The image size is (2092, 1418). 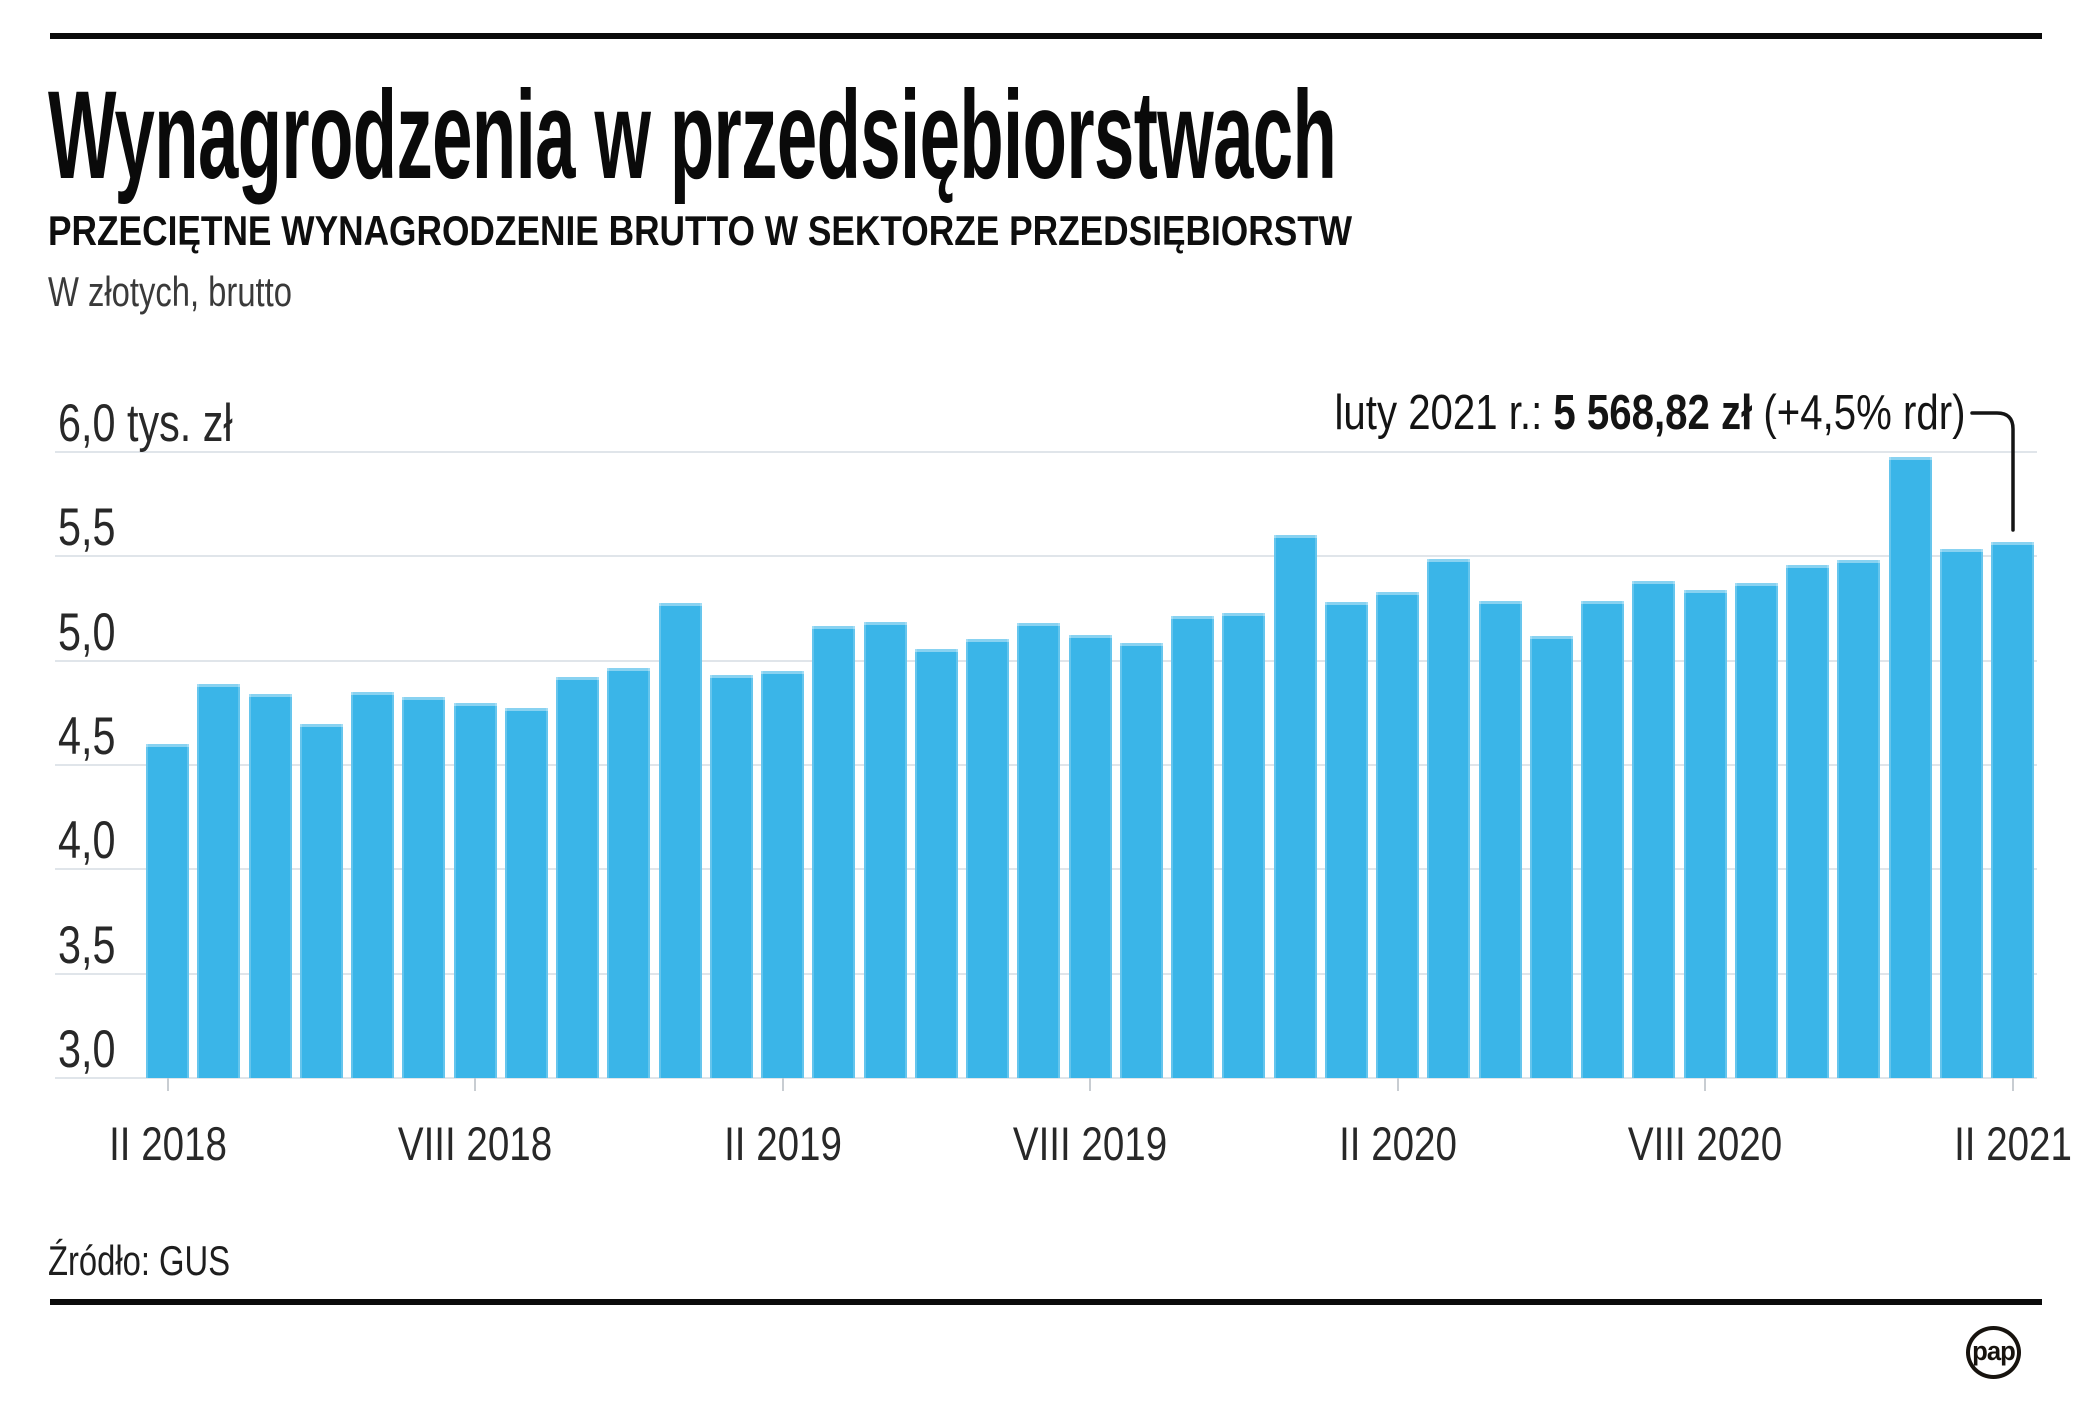 I want to click on y-axis-label-text: 4,0, so click(x=87, y=841).